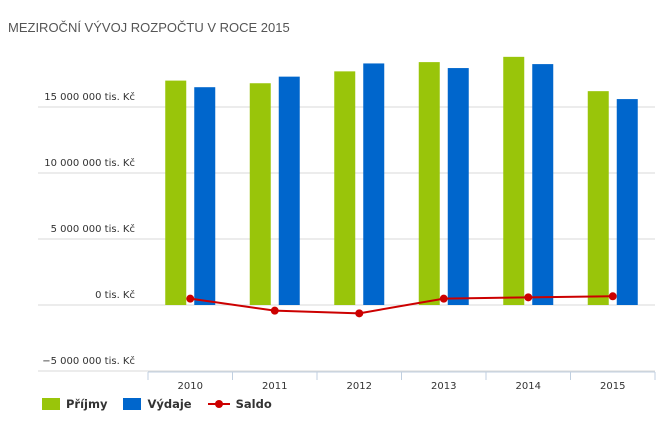  What do you see at coordinates (115, 295) in the screenshot?
I see `y-tick-label: 0 tis. Kč` at bounding box center [115, 295].